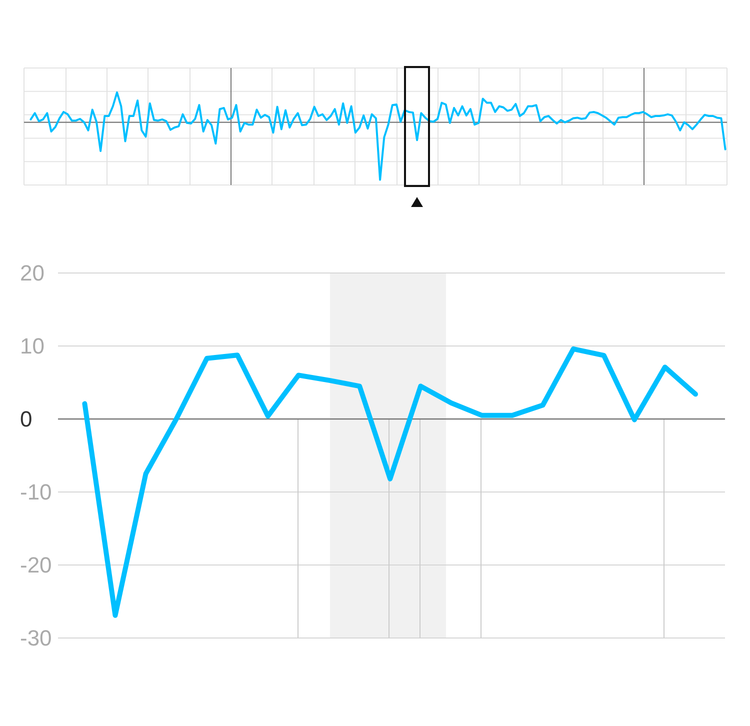 This screenshot has height=726, width=750. Describe the element at coordinates (36, 565) in the screenshot. I see `y-tick-label: -20` at that location.